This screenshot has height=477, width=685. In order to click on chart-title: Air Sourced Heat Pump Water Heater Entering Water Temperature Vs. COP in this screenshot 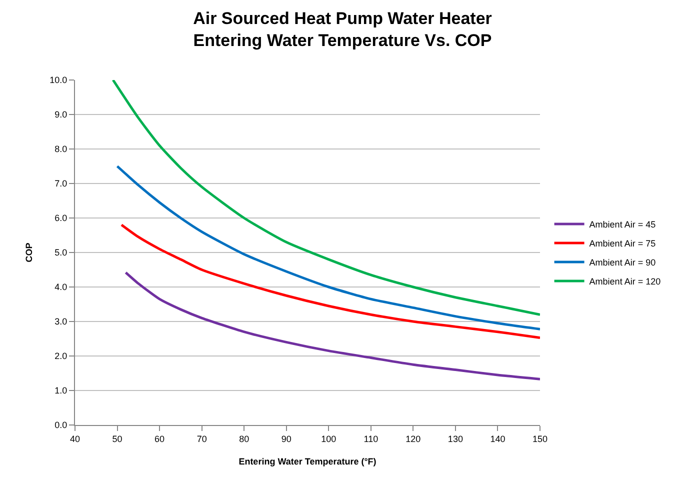, I will do `click(342, 29)`.